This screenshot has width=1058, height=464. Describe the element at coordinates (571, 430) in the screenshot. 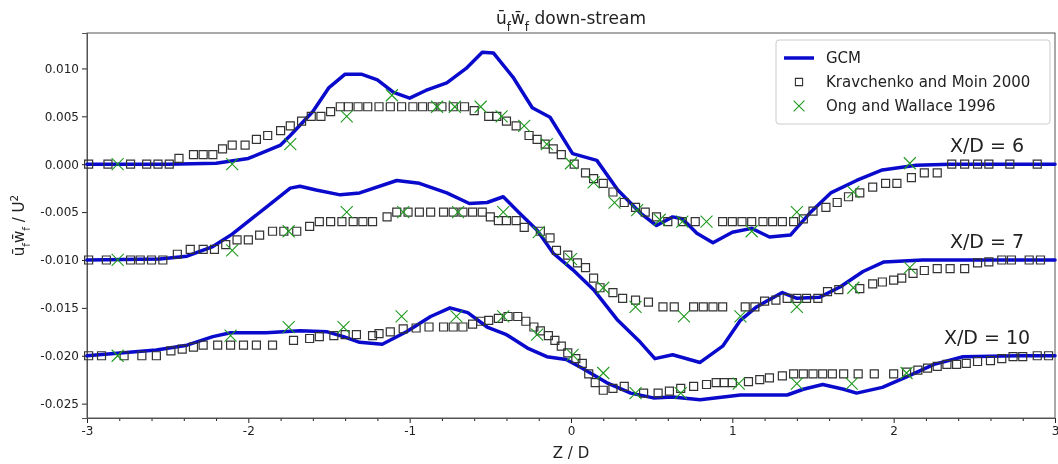

I see `x-tick-label: 0` at that location.